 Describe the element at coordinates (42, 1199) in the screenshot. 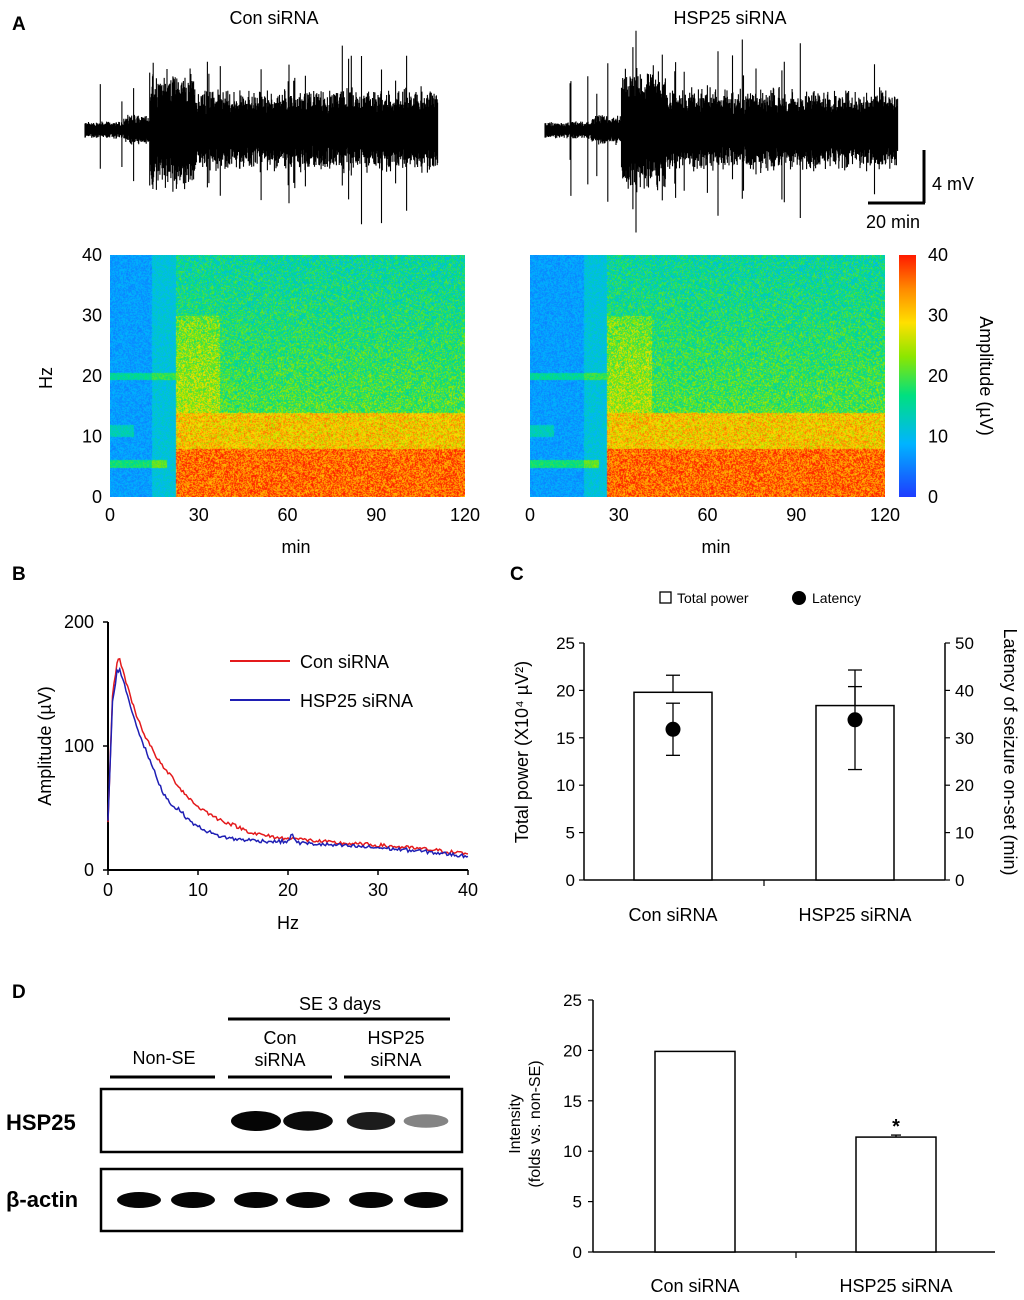

I see `blot-row-label-actin: β-actin` at that location.